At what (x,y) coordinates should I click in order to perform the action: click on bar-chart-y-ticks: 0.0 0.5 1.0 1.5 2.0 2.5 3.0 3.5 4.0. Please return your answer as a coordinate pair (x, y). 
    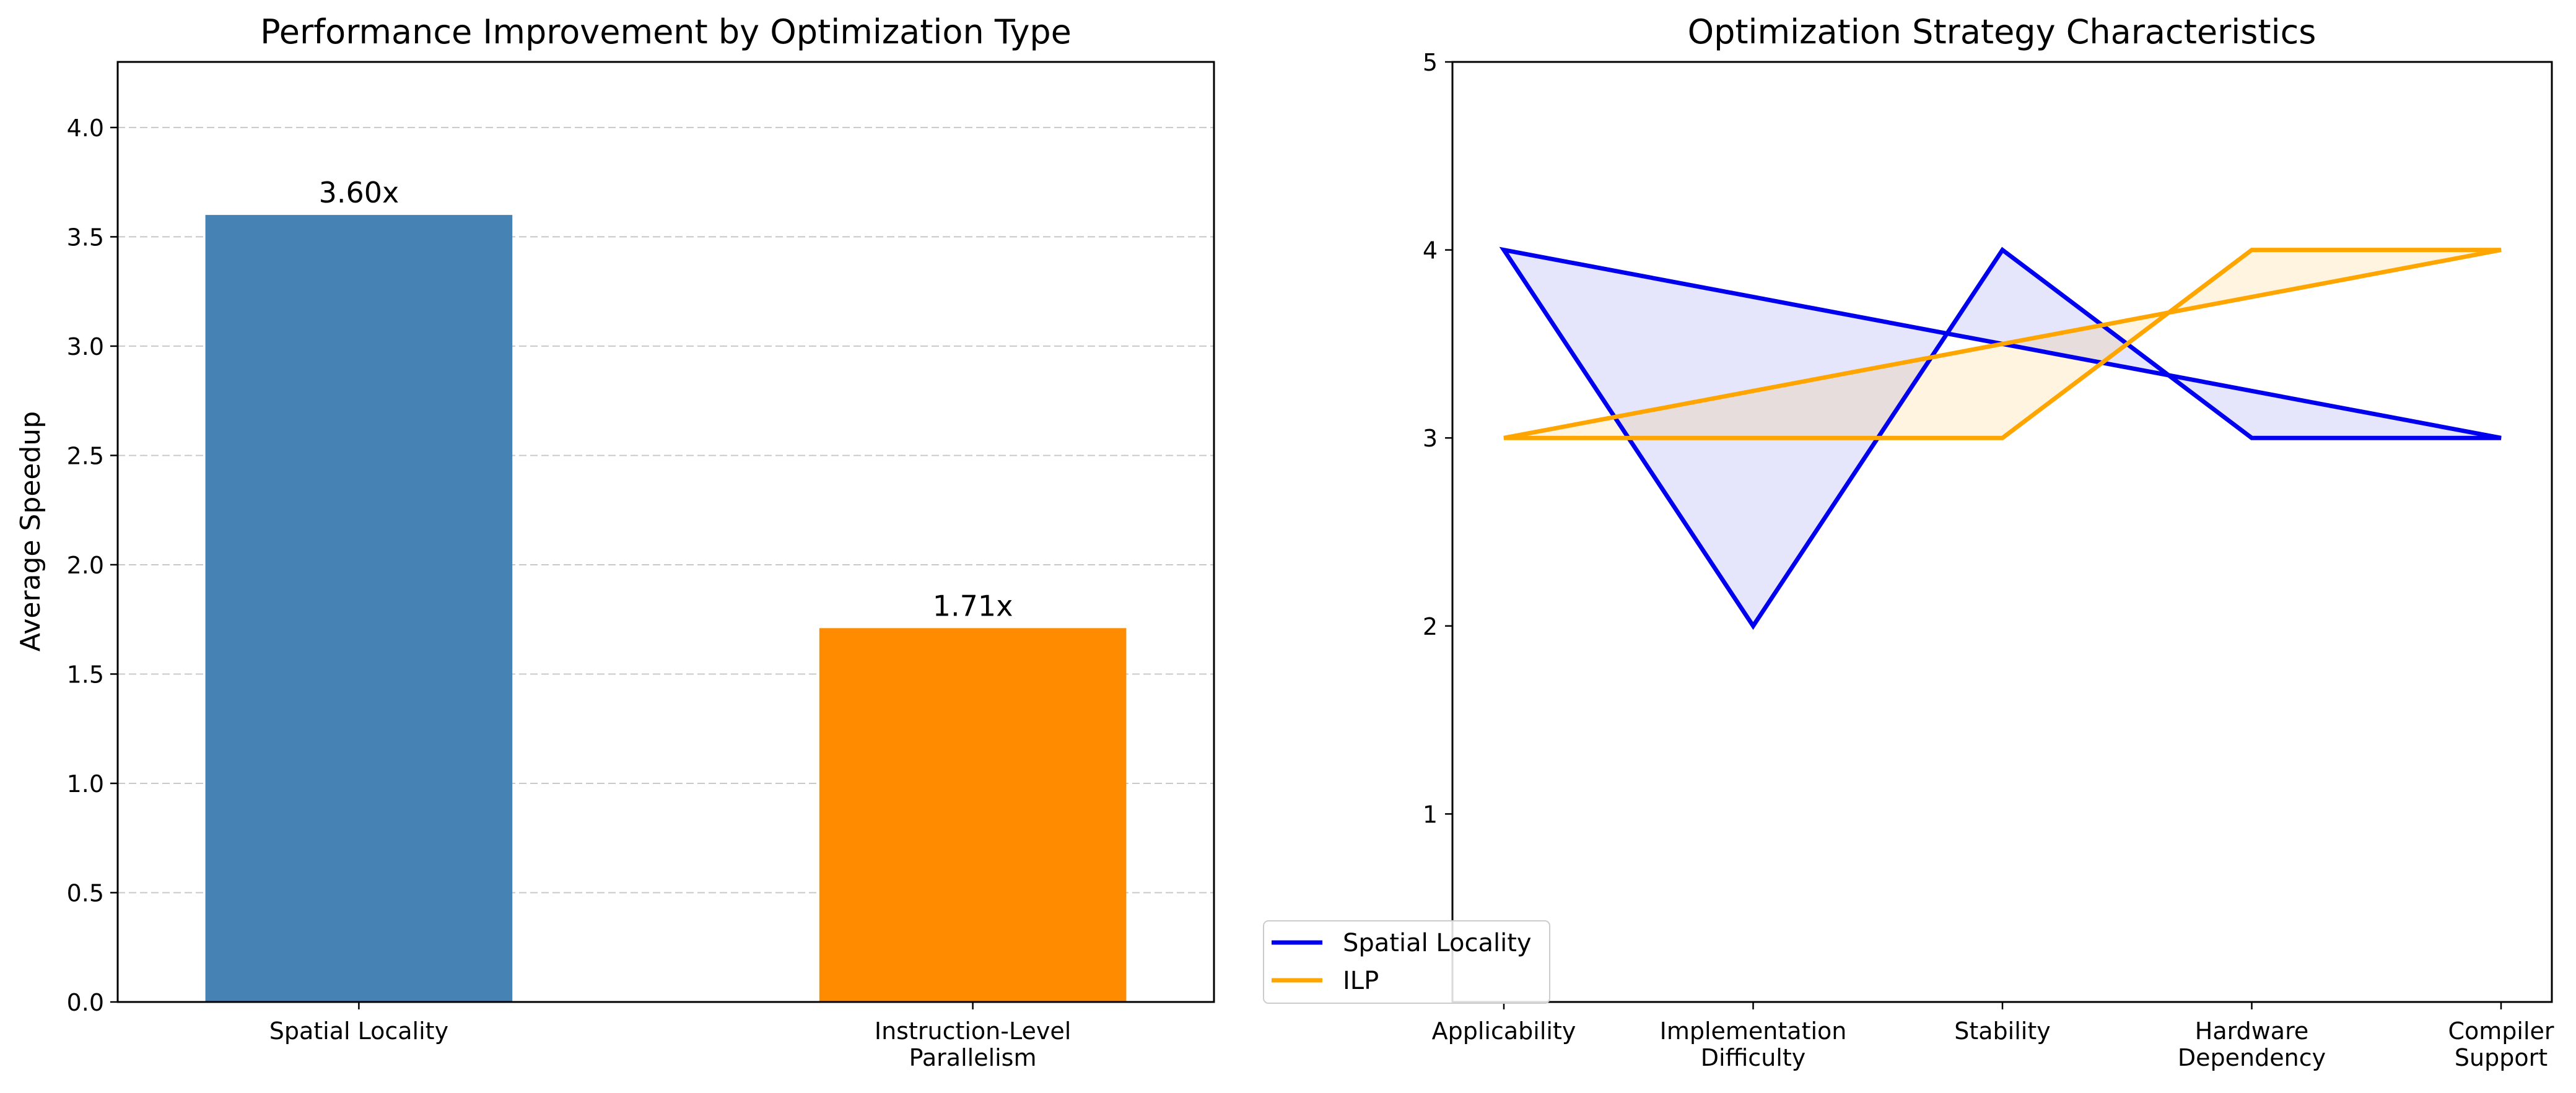
    Looking at the image, I should click on (92, 566).